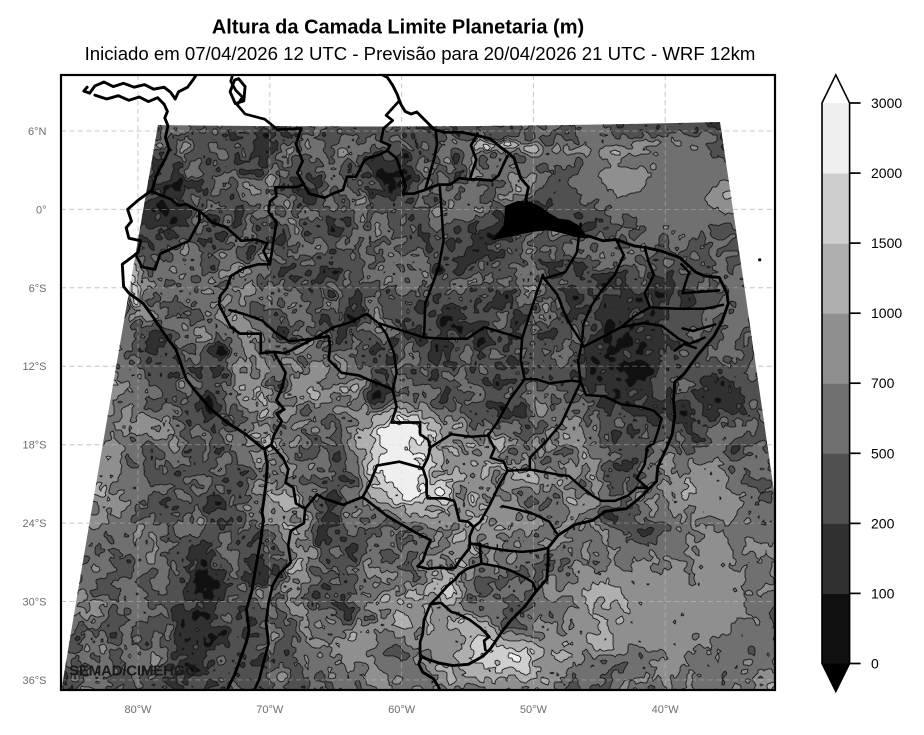 The height and width of the screenshot is (735, 924). Describe the element at coordinates (270, 710) in the screenshot. I see `svg-text: 70°W` at that location.